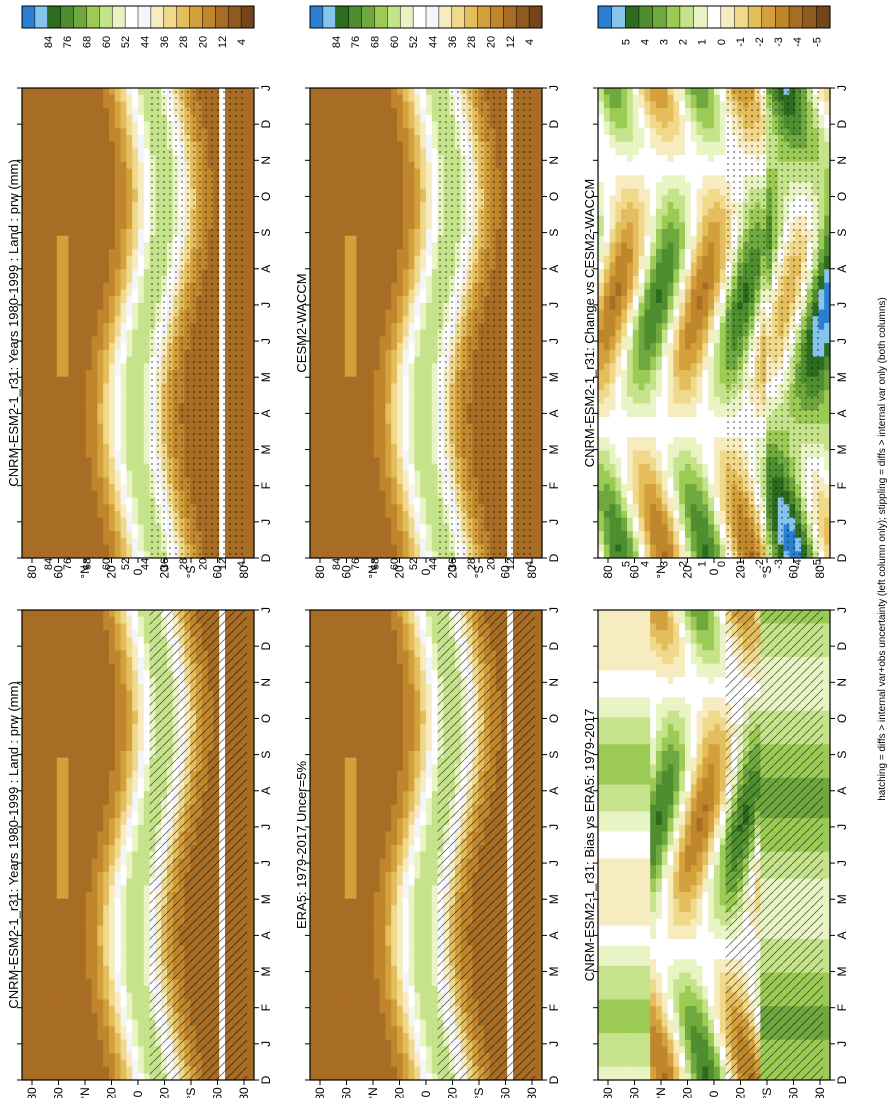 The width and height of the screenshot is (891, 1098). What do you see at coordinates (223, 564) in the screenshot?
I see `colorbar-label: 12` at bounding box center [223, 564].